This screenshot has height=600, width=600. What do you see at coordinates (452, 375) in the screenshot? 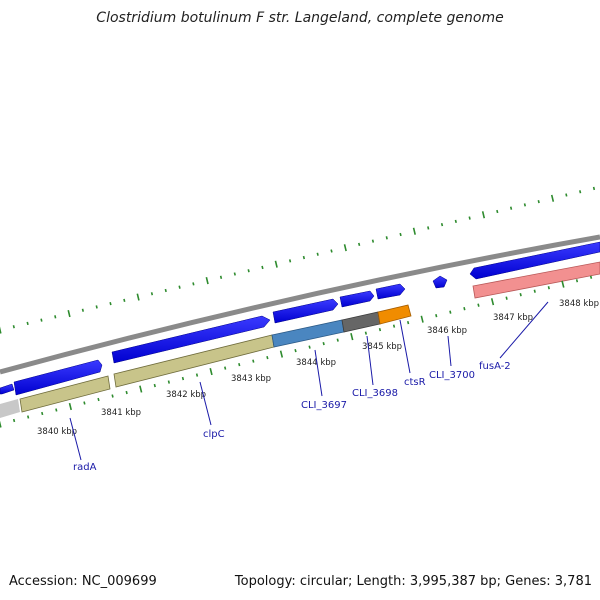
I see `gene-label-CLI_3700: CLI_3700` at bounding box center [452, 375].